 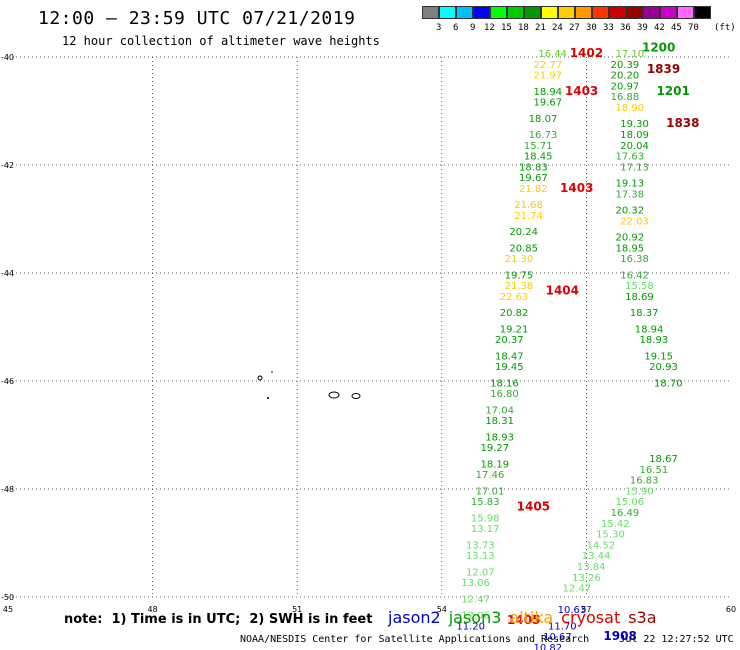 What do you see at coordinates (610, 535) in the screenshot?
I see `track-label: 15.30` at bounding box center [610, 535].